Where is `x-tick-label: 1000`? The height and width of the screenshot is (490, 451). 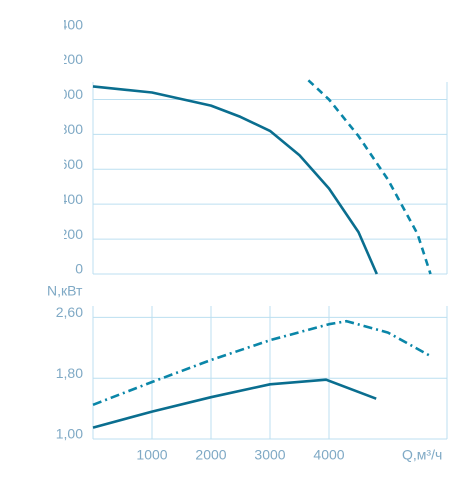
x-tick-label: 1000 is located at coordinates (151, 455).